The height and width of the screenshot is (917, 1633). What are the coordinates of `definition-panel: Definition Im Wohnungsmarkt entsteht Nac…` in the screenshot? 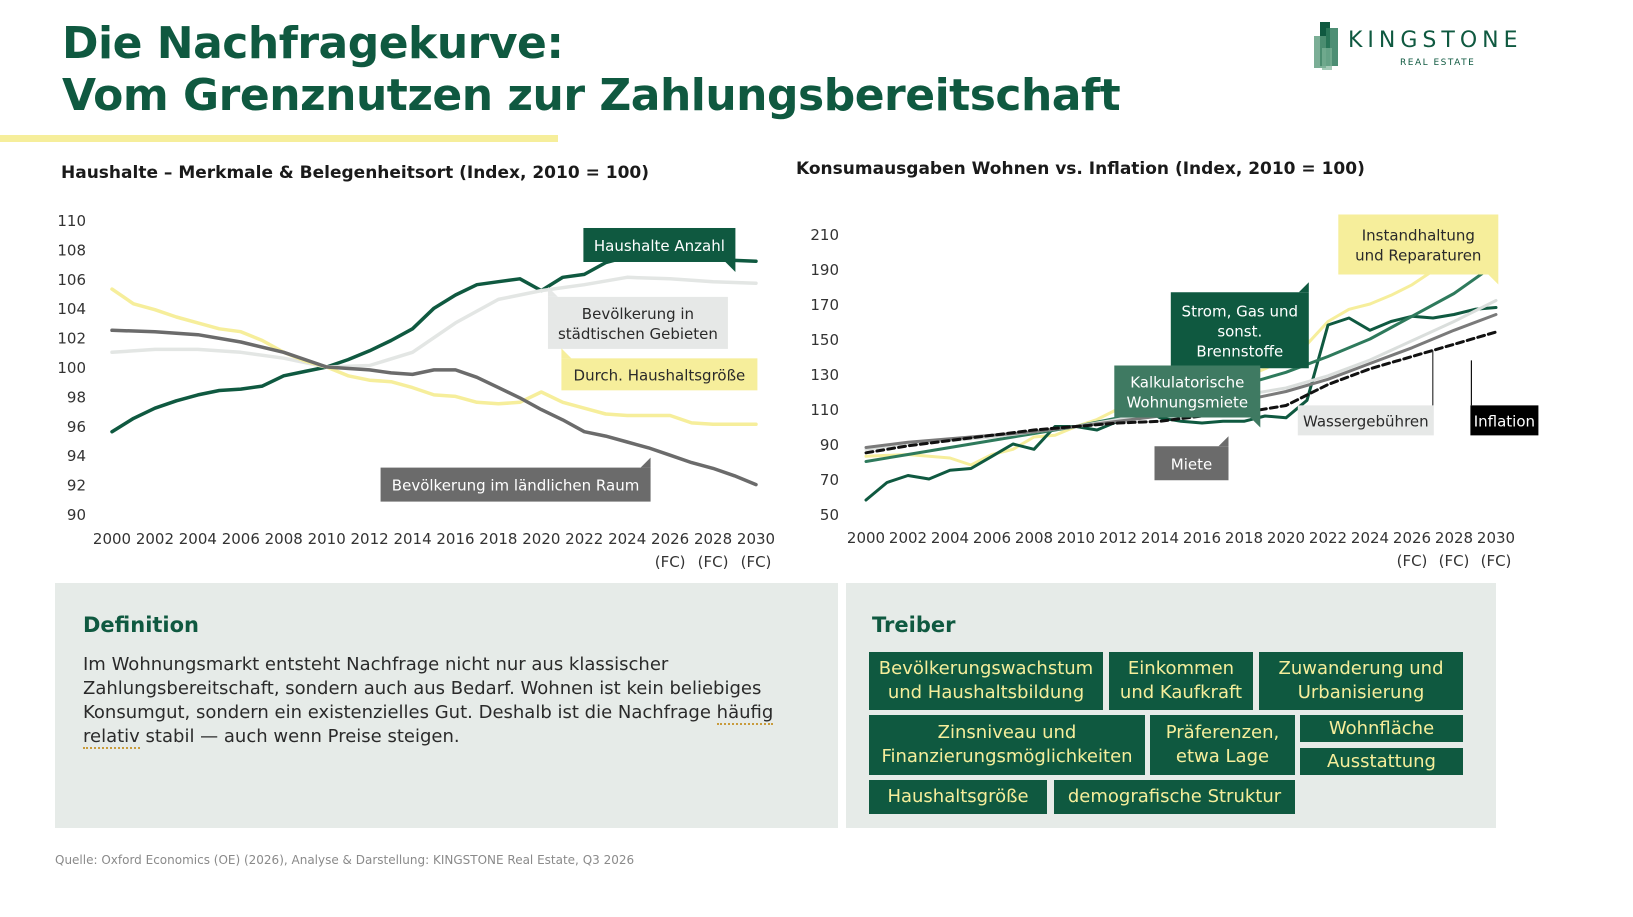 It's located at (446, 705).